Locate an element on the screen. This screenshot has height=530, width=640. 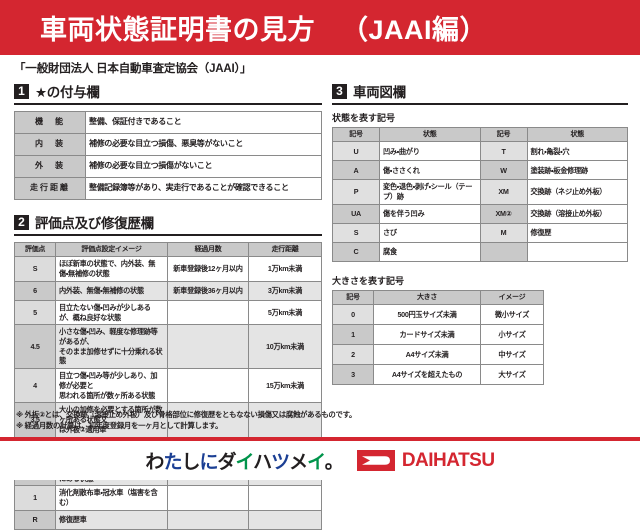
rating-image-text: 修復歴車 is located at coordinates (111, 519).